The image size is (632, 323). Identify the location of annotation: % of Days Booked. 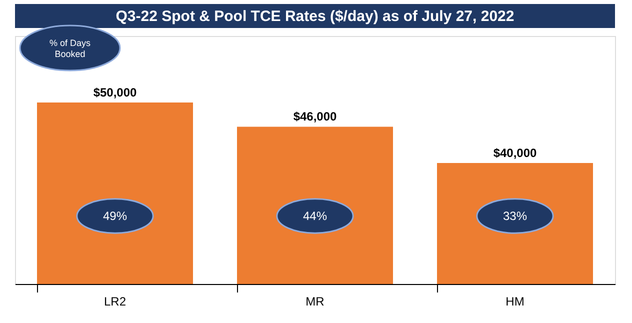
(70, 48).